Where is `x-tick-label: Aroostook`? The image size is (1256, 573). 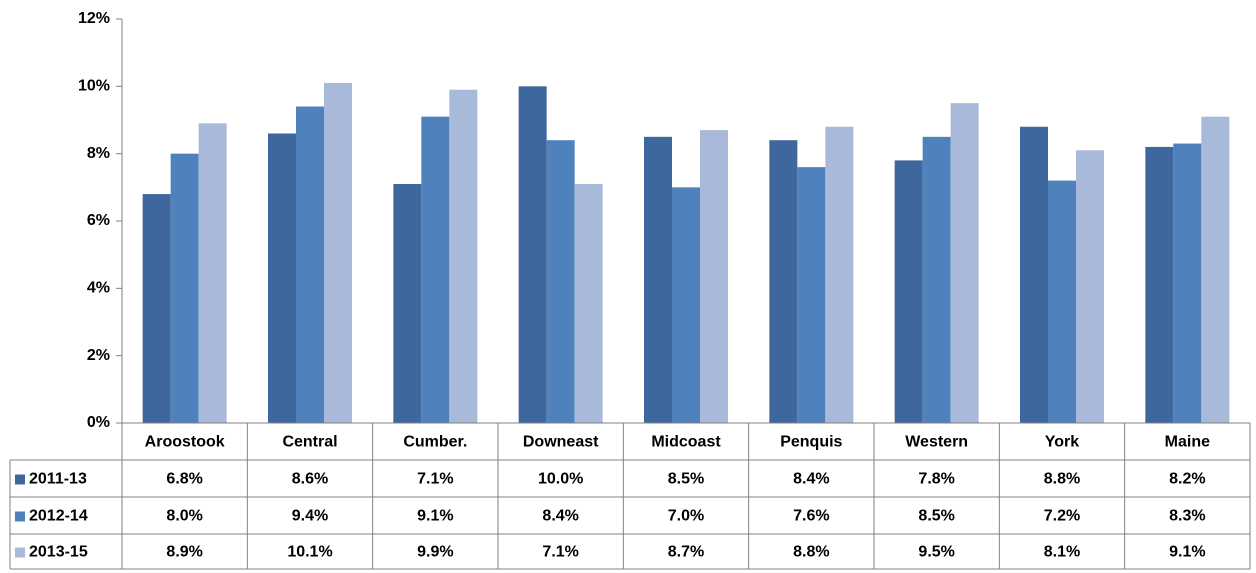
x-tick-label: Aroostook is located at coordinates (185, 442).